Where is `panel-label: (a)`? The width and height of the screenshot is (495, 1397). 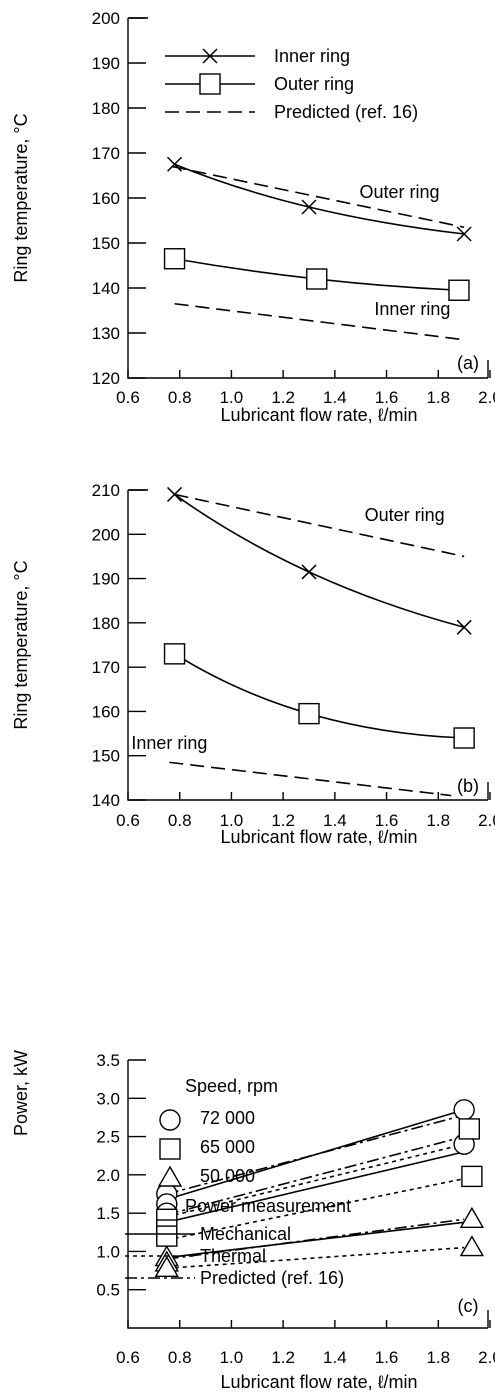 panel-label: (a) is located at coordinates (468, 363).